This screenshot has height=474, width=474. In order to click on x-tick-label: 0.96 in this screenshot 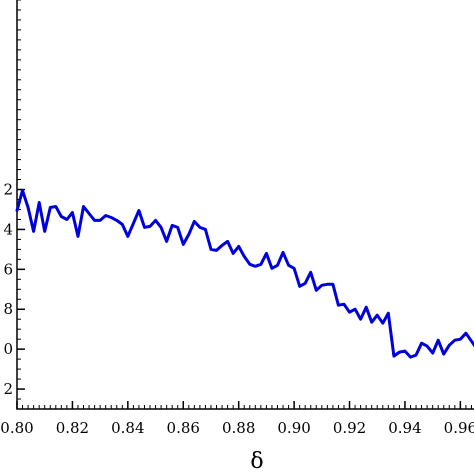, I will do `click(459, 428)`.